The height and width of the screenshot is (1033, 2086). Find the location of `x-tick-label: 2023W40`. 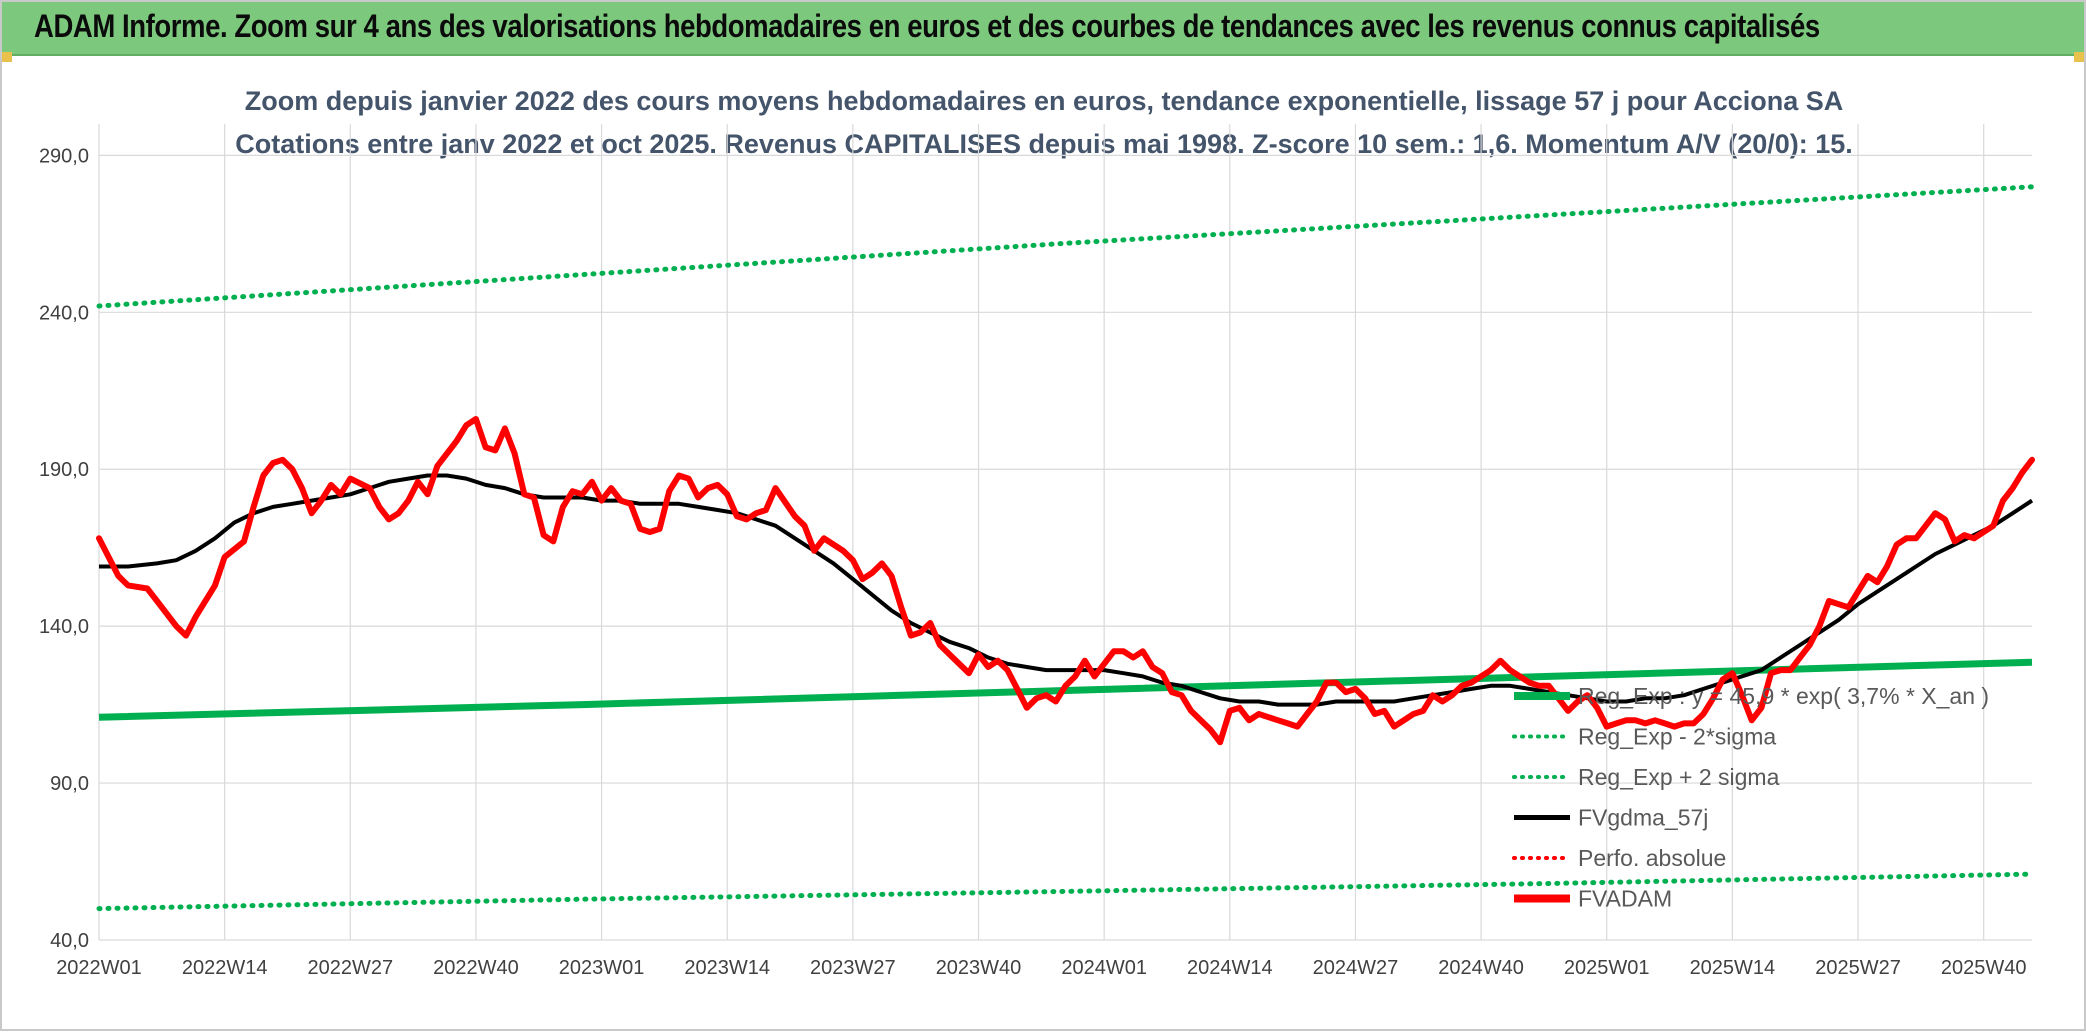

x-tick-label: 2023W40 is located at coordinates (979, 968).